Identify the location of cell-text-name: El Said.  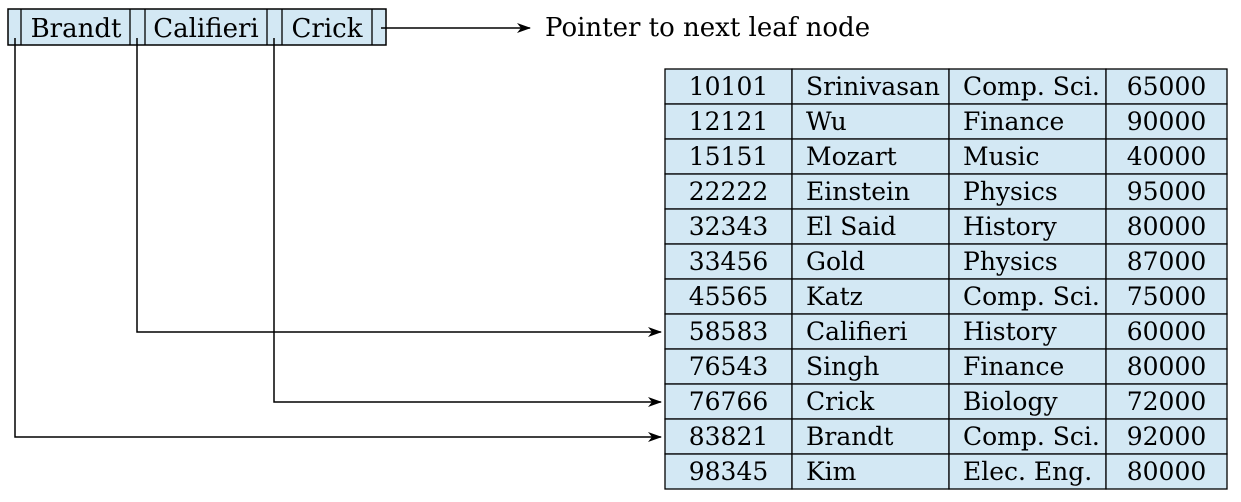
(851, 226).